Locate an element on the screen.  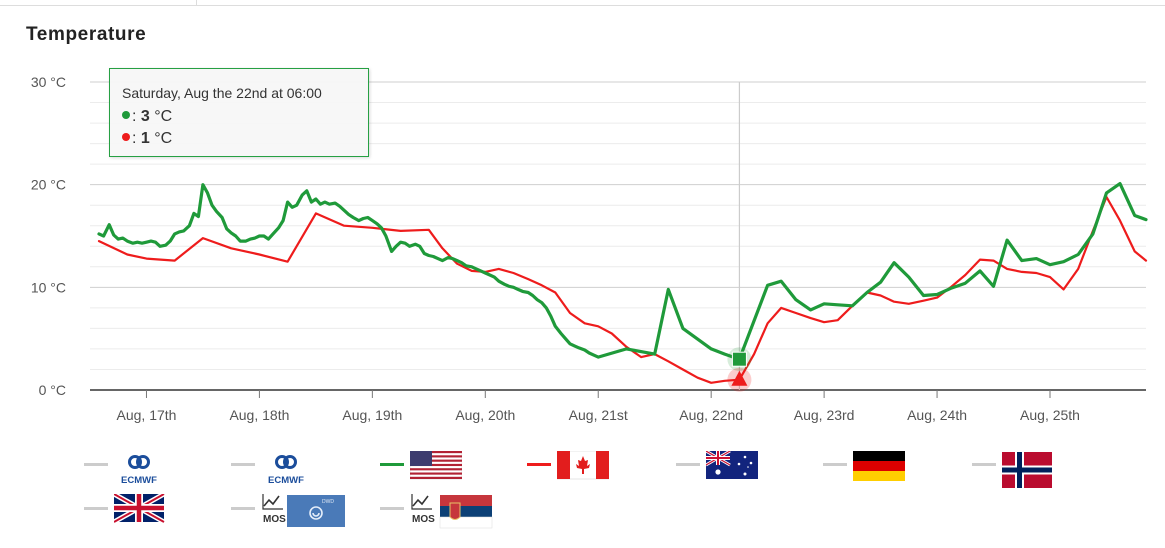
x-tick-label: Aug, 20th is located at coordinates (485, 415).